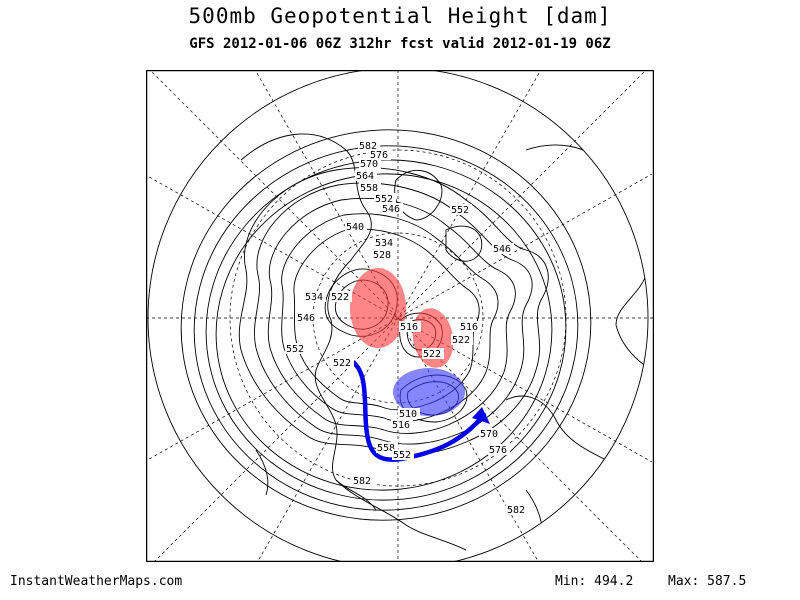  Describe the element at coordinates (613, 581) in the screenshot. I see `min-value: 494.2` at that location.